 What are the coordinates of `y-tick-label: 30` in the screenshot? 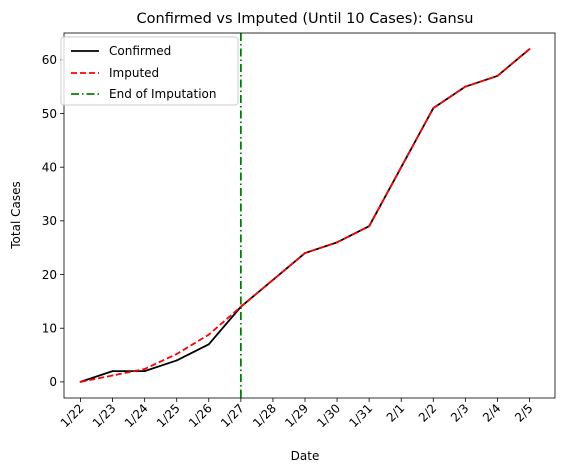 It's located at (49, 221).